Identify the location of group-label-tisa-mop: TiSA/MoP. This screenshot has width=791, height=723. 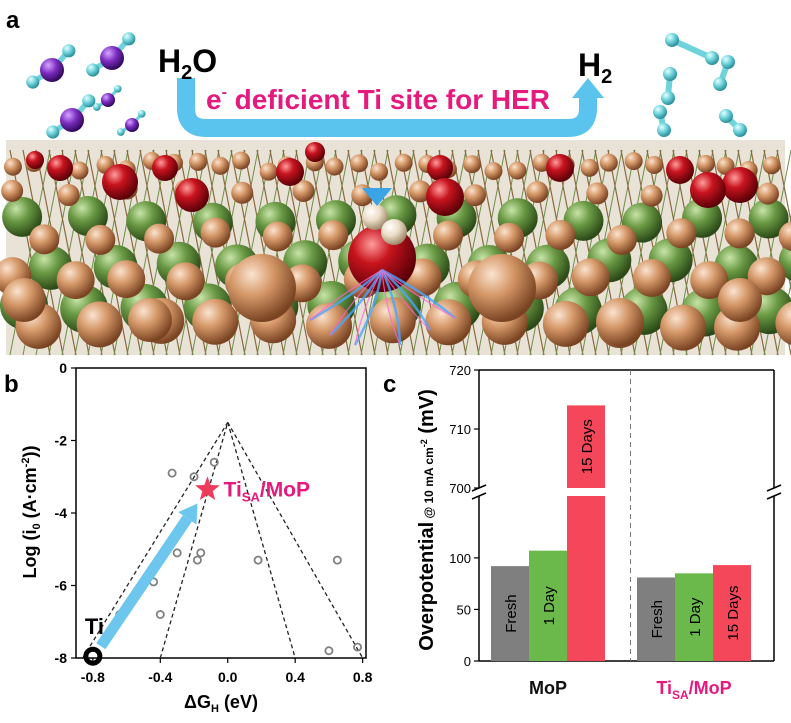
(693, 690).